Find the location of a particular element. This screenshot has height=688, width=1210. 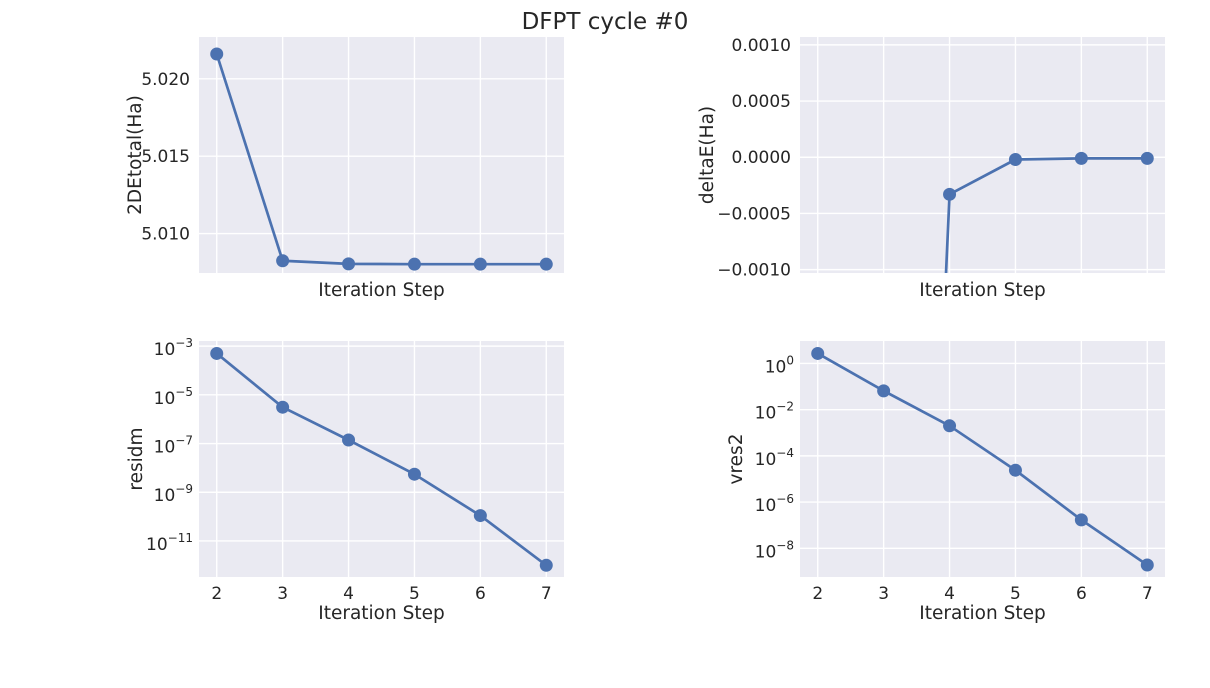

y-axis-label: vres2 is located at coordinates (736, 459).